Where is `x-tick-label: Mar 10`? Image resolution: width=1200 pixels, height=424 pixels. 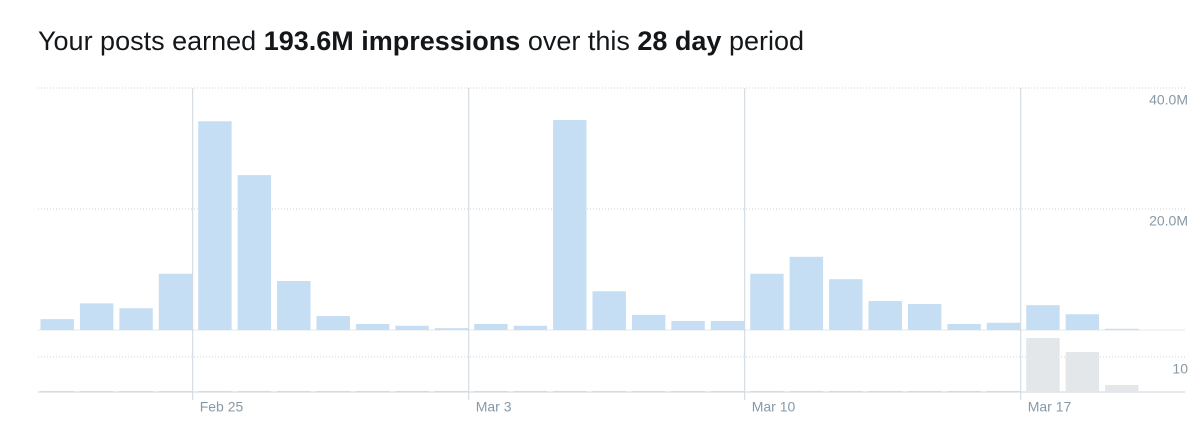
x-tick-label: Mar 10 is located at coordinates (774, 407).